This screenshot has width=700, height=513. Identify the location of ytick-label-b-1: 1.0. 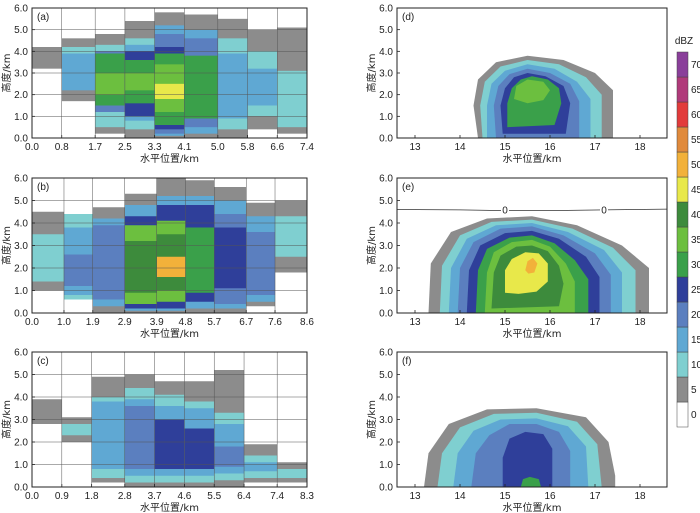
(21, 291).